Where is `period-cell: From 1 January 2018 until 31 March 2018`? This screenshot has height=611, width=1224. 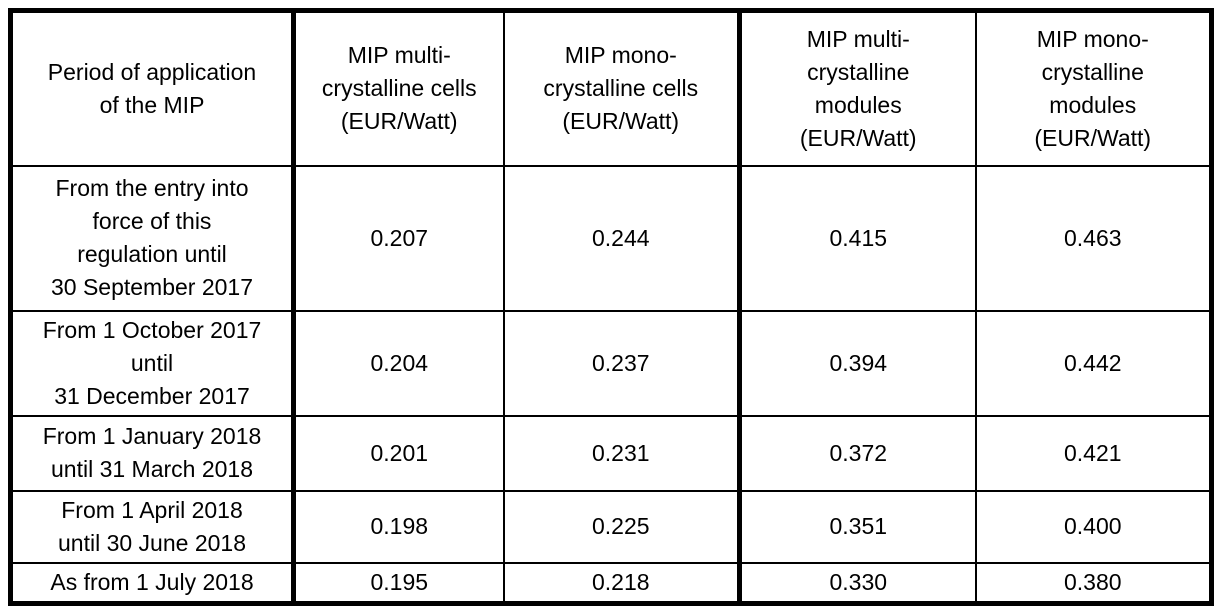
period-cell: From 1 January 2018 until 31 March 2018 is located at coordinates (152, 453).